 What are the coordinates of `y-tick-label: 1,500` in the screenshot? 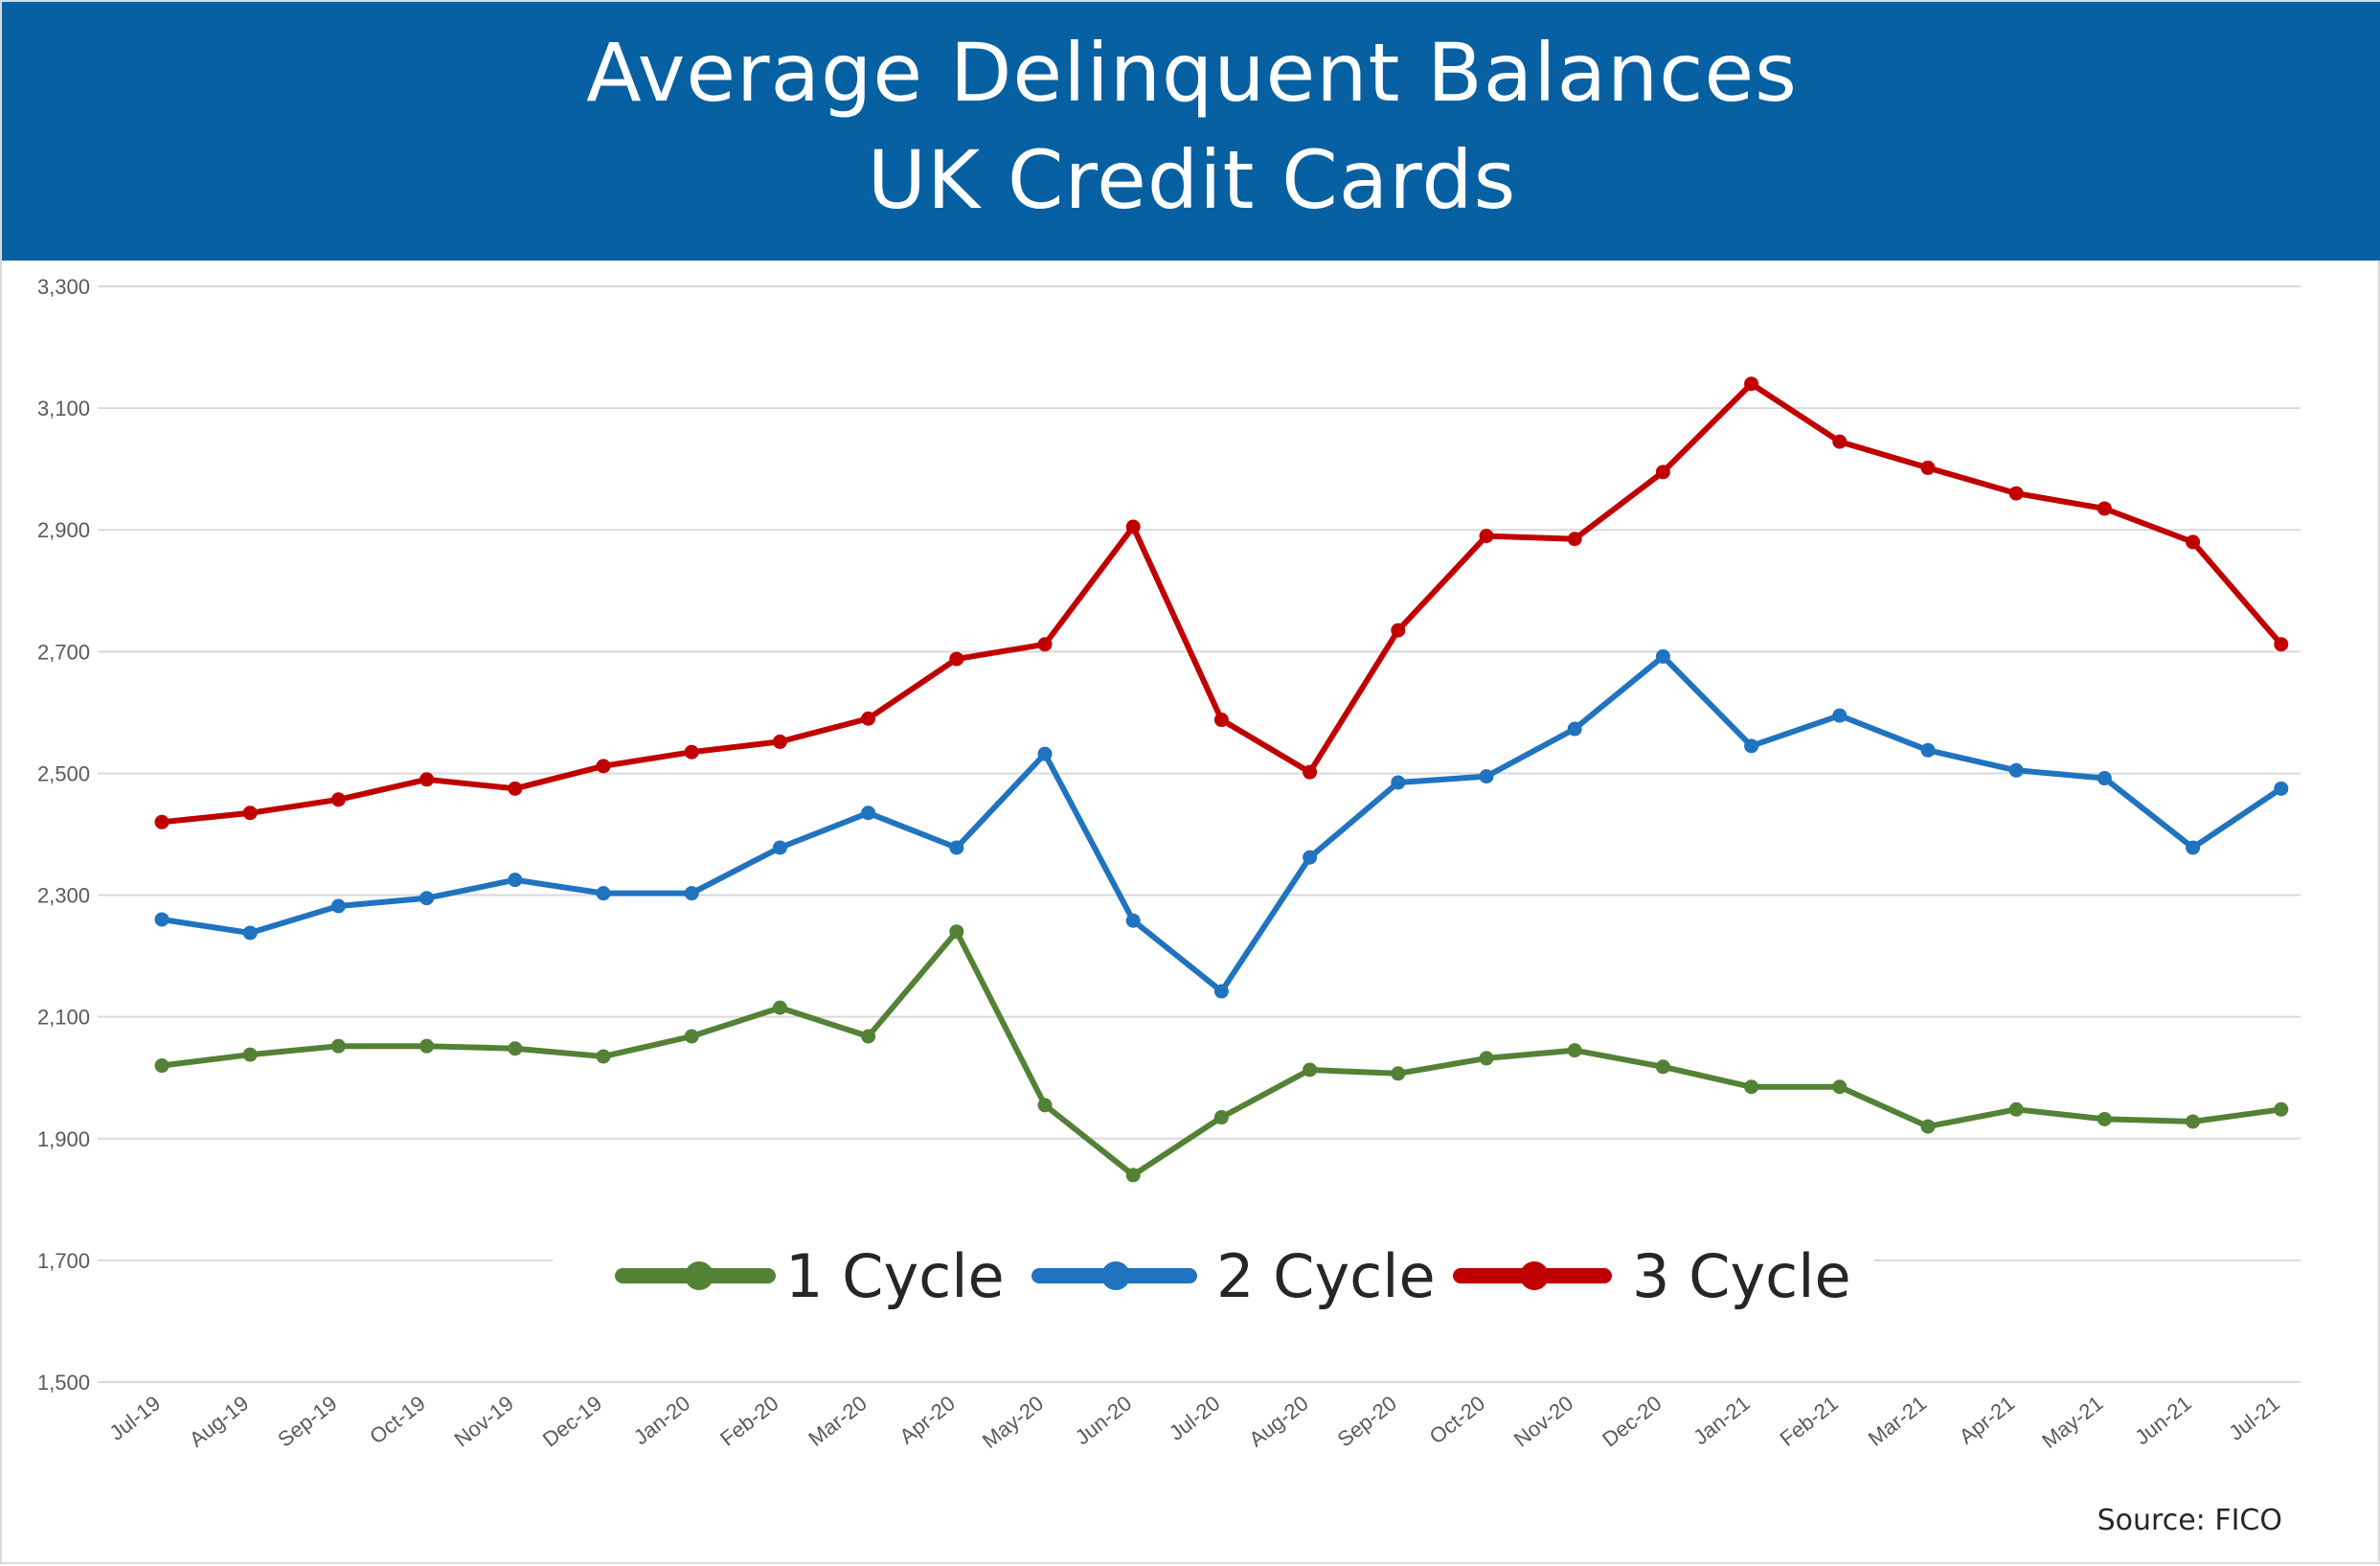 It's located at (64, 1383).